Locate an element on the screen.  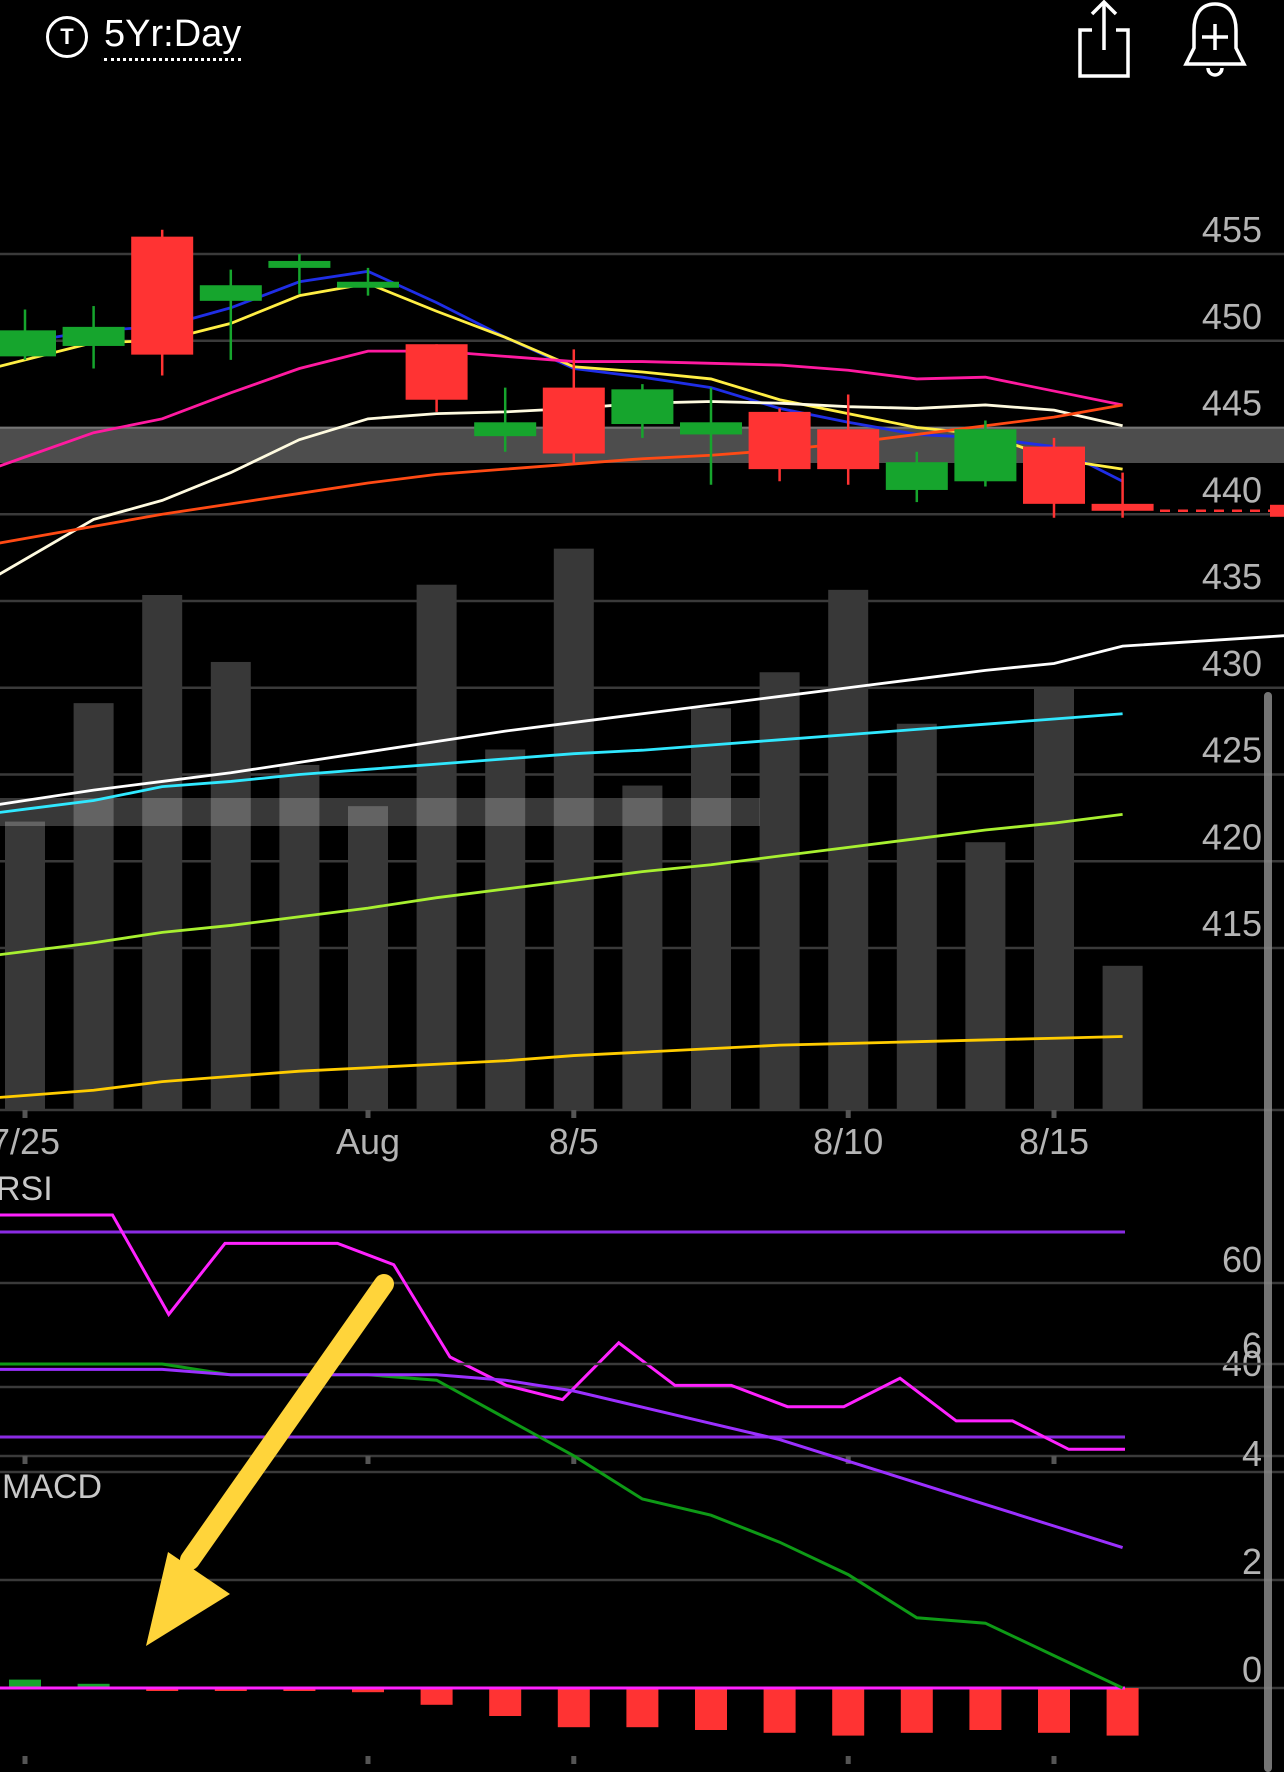
rsi-label: RSI is located at coordinates (26, 1189).